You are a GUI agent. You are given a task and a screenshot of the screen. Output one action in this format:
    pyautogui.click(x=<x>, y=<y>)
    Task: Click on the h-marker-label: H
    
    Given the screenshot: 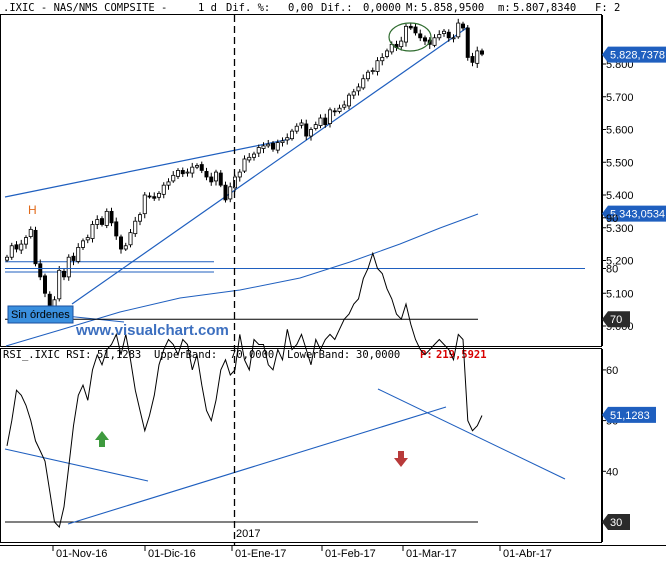 What is the action you would take?
    pyautogui.click(x=32, y=210)
    